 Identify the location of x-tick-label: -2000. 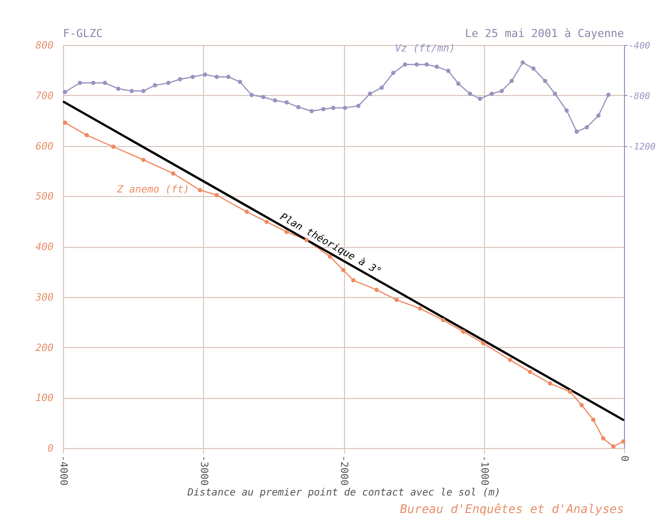
(343, 471).